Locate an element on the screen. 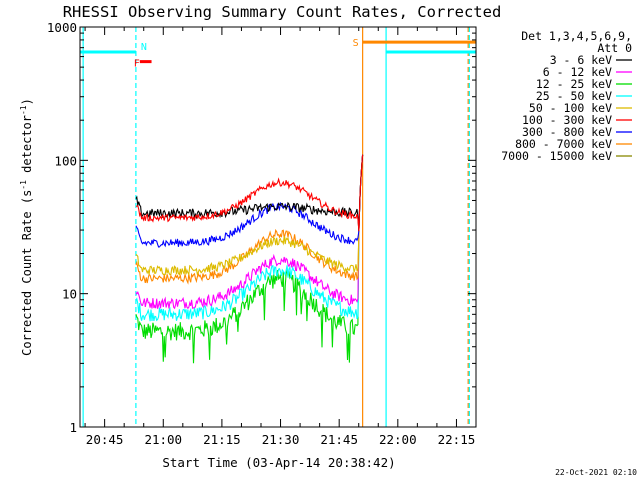 The height and width of the screenshot is (480, 640). y-tick-label: 100 is located at coordinates (65, 160).